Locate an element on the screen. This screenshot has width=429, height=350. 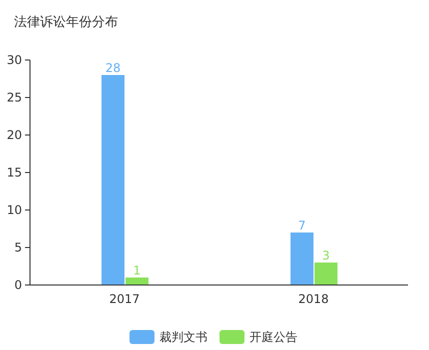
y-tick-label: 5 is located at coordinates (18, 247).